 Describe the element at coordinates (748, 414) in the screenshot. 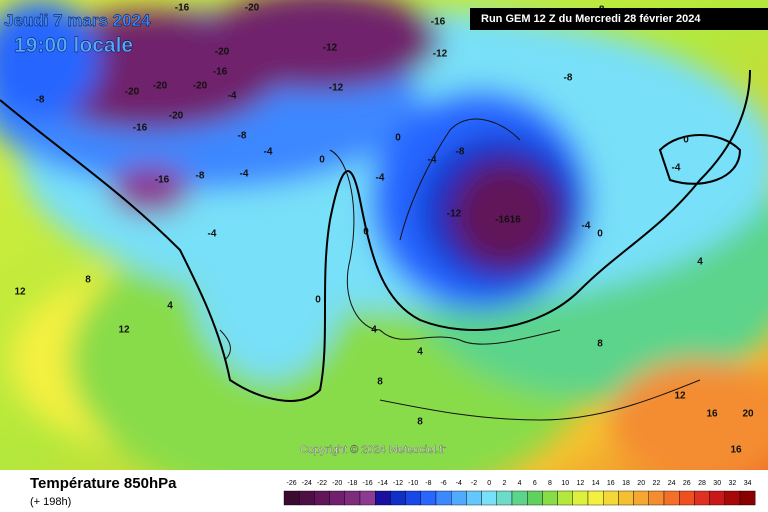

I see `contour-label: 20` at that location.